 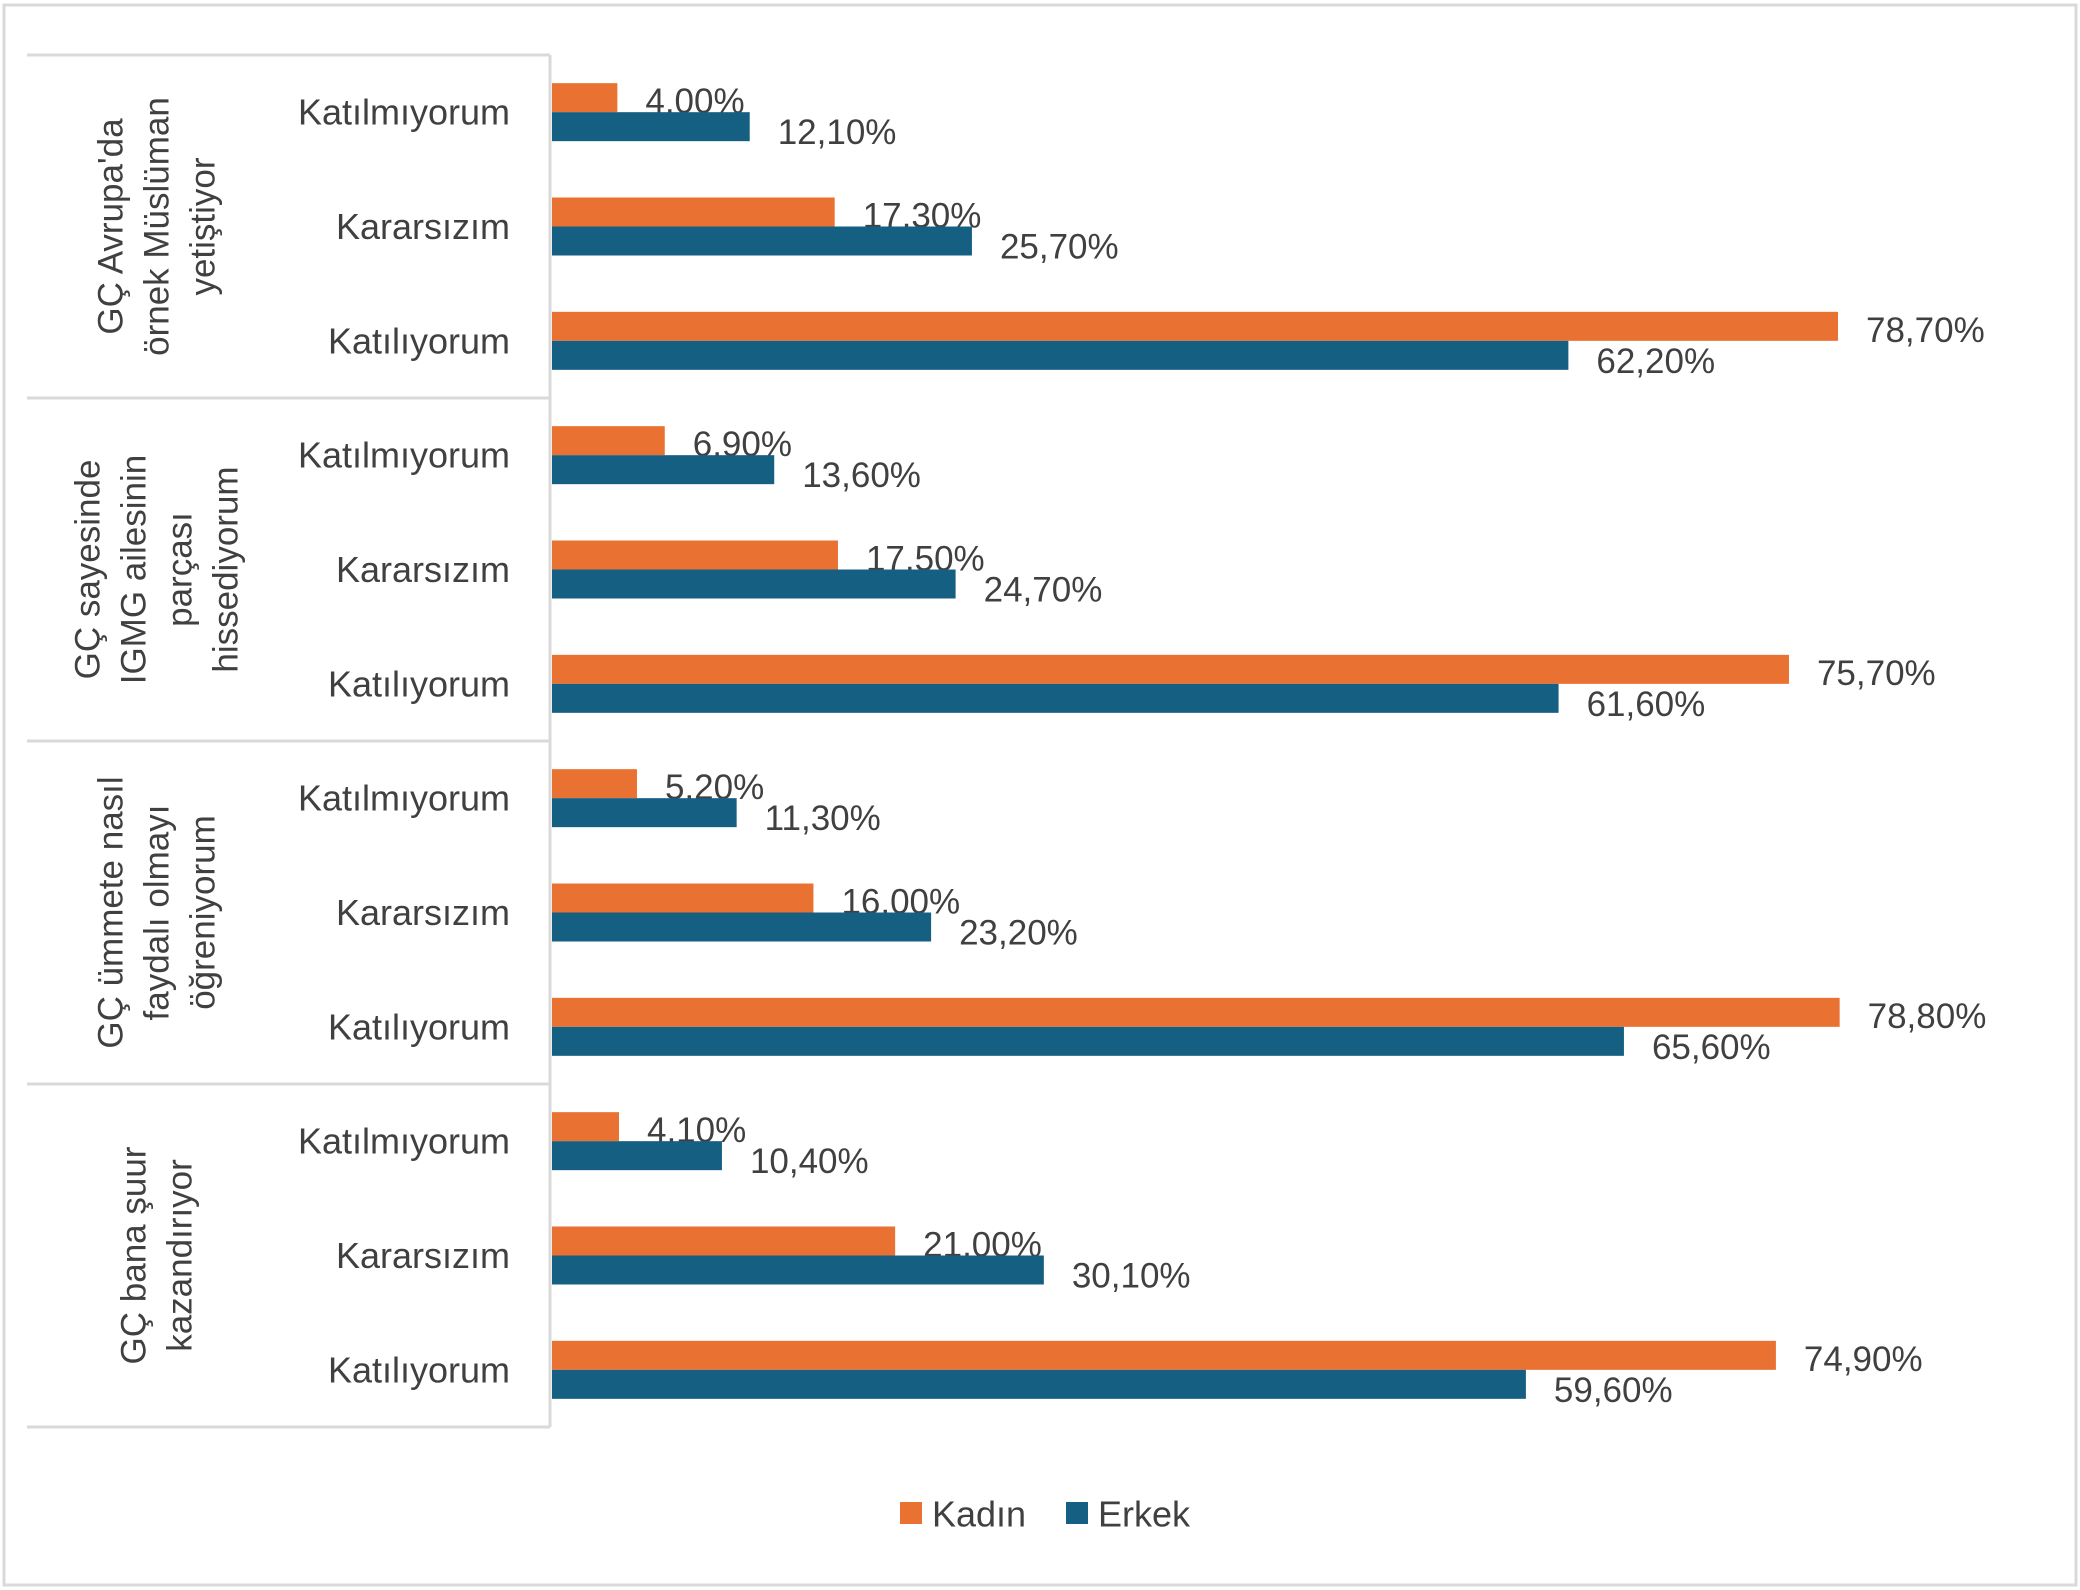 I want to click on group-label: GÇ sayesinde, so click(x=88, y=570).